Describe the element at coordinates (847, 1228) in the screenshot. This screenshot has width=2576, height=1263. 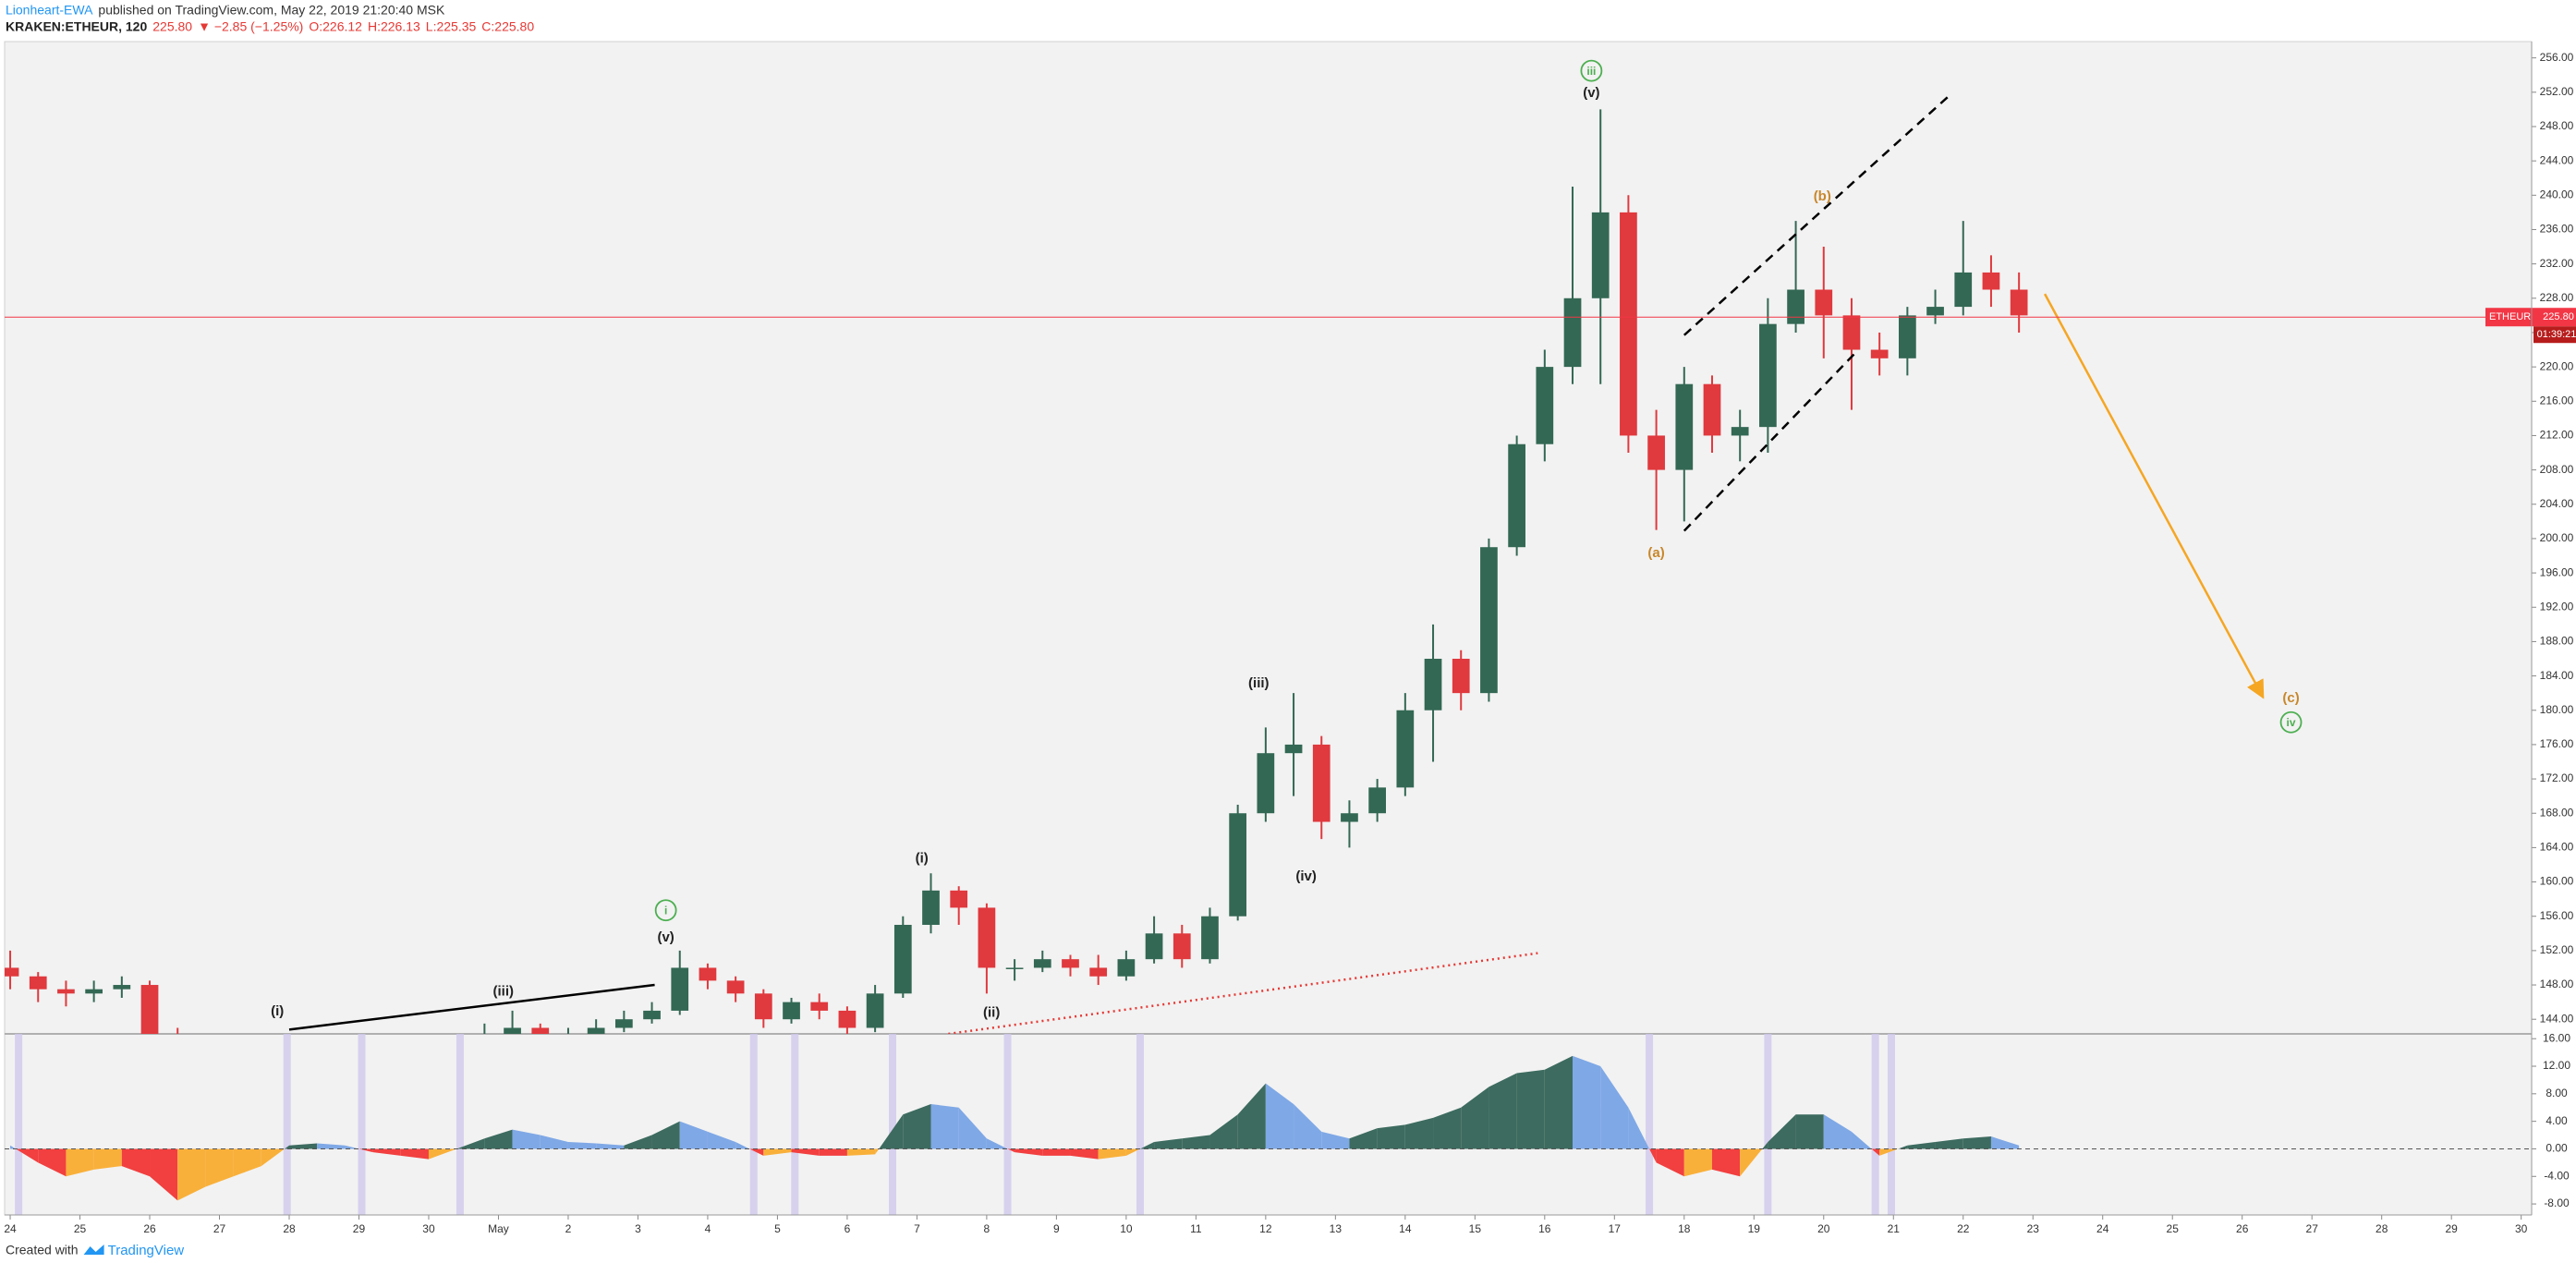
I see `x-tick-label: 6` at that location.